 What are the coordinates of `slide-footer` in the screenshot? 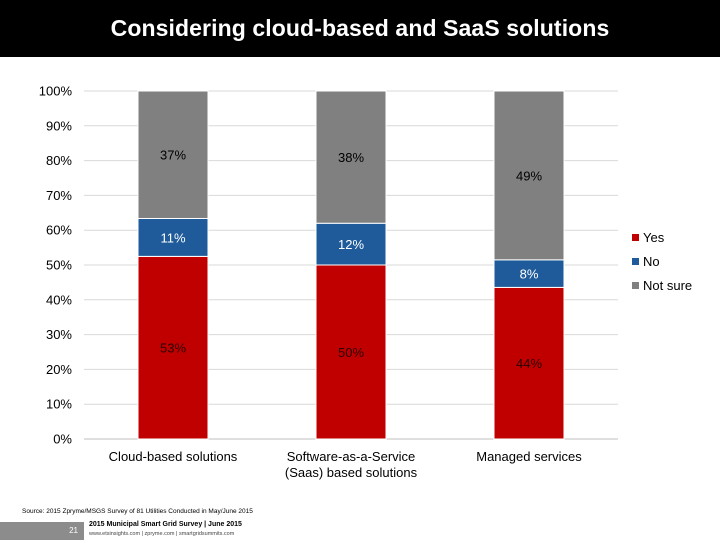 It's located at (360, 530).